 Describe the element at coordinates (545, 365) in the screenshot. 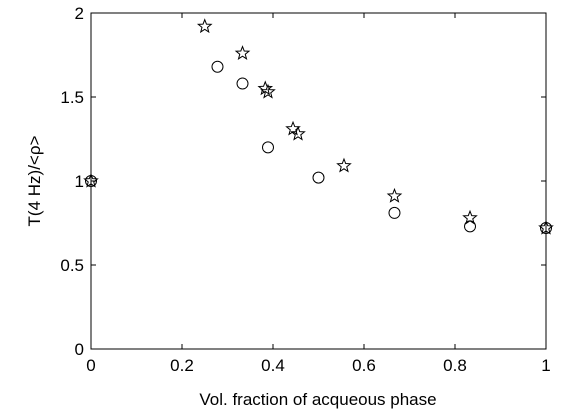

I see `x-tick-label: 1` at that location.